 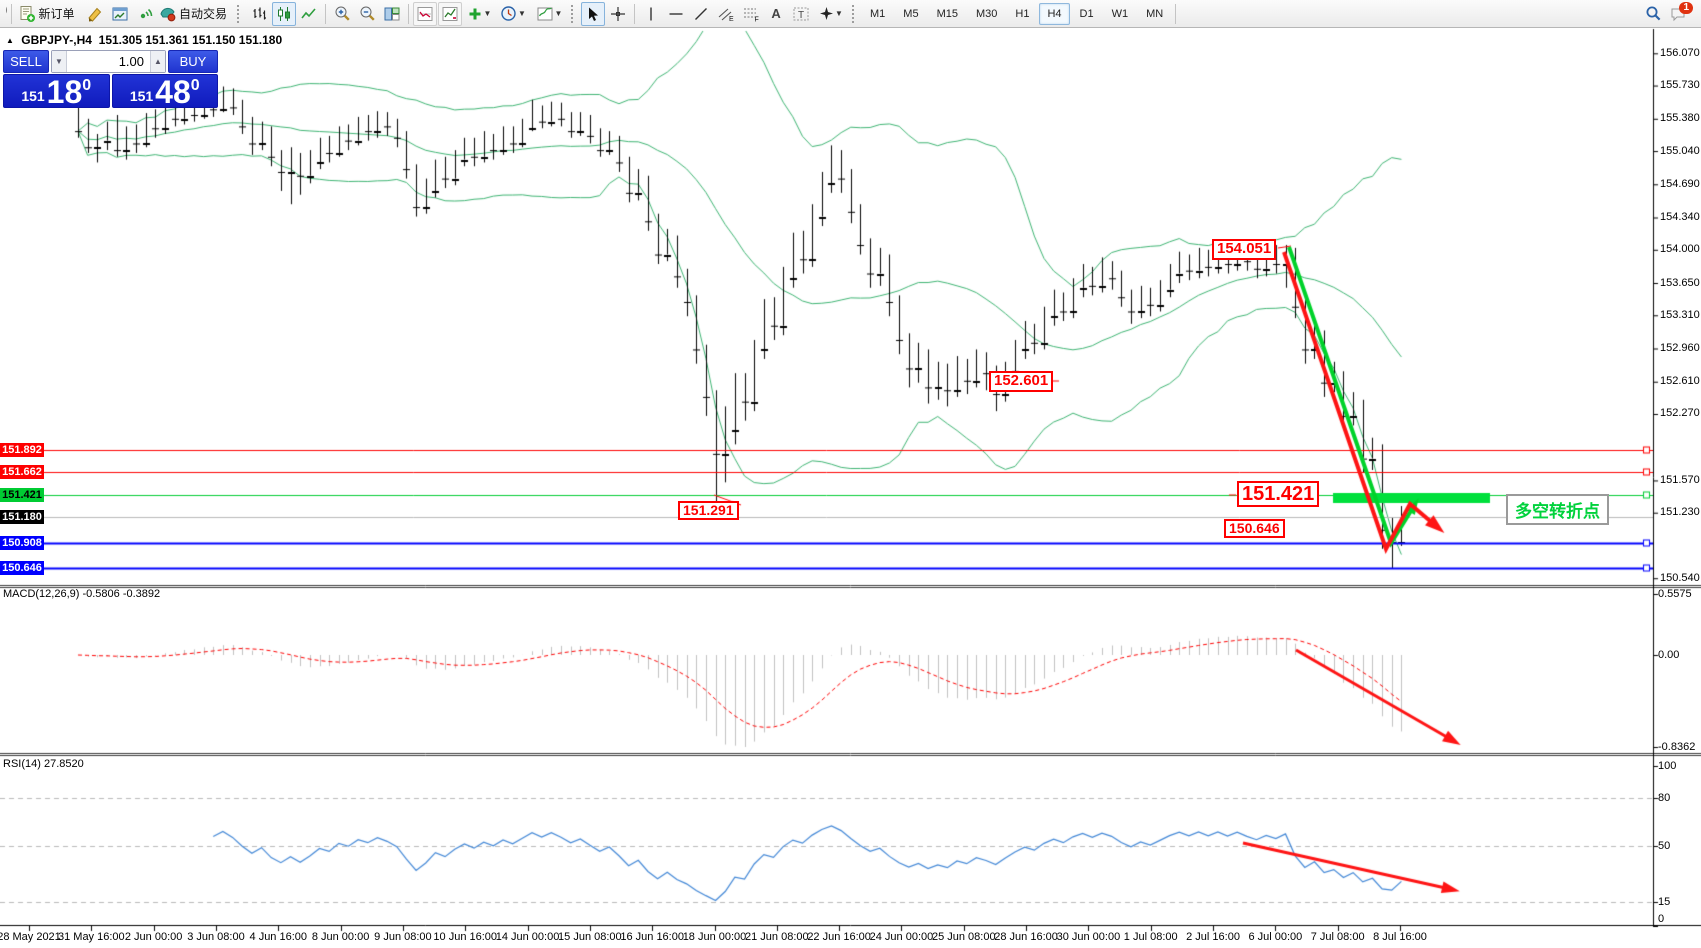 I want to click on buy-price-point: 0, so click(x=195, y=85).